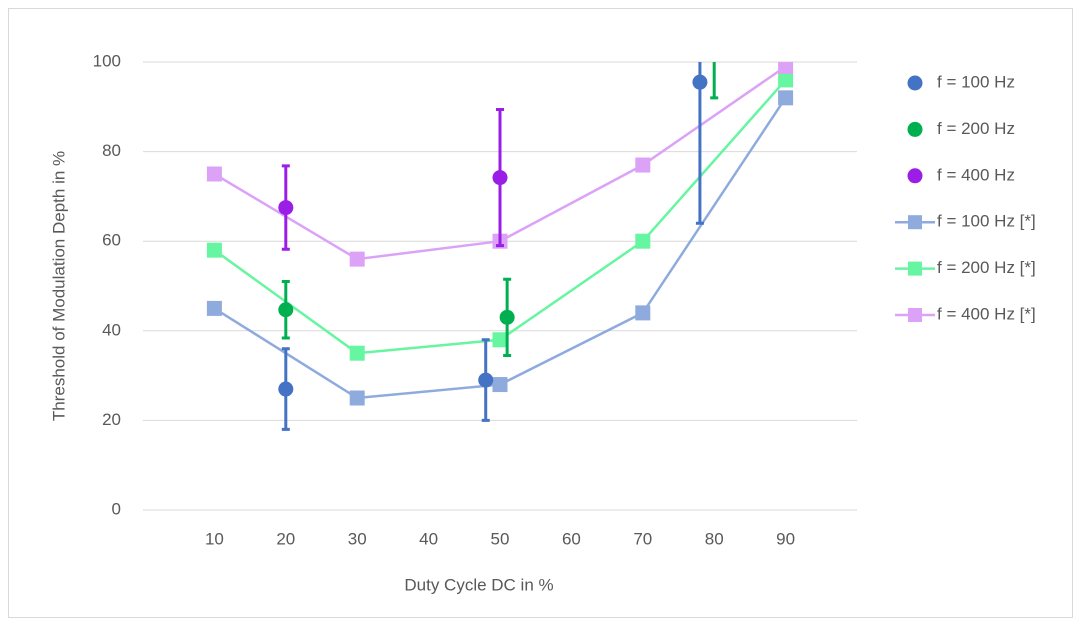 This screenshot has height=631, width=1081. What do you see at coordinates (357, 538) in the screenshot?
I see `x-tick-label: 30` at bounding box center [357, 538].